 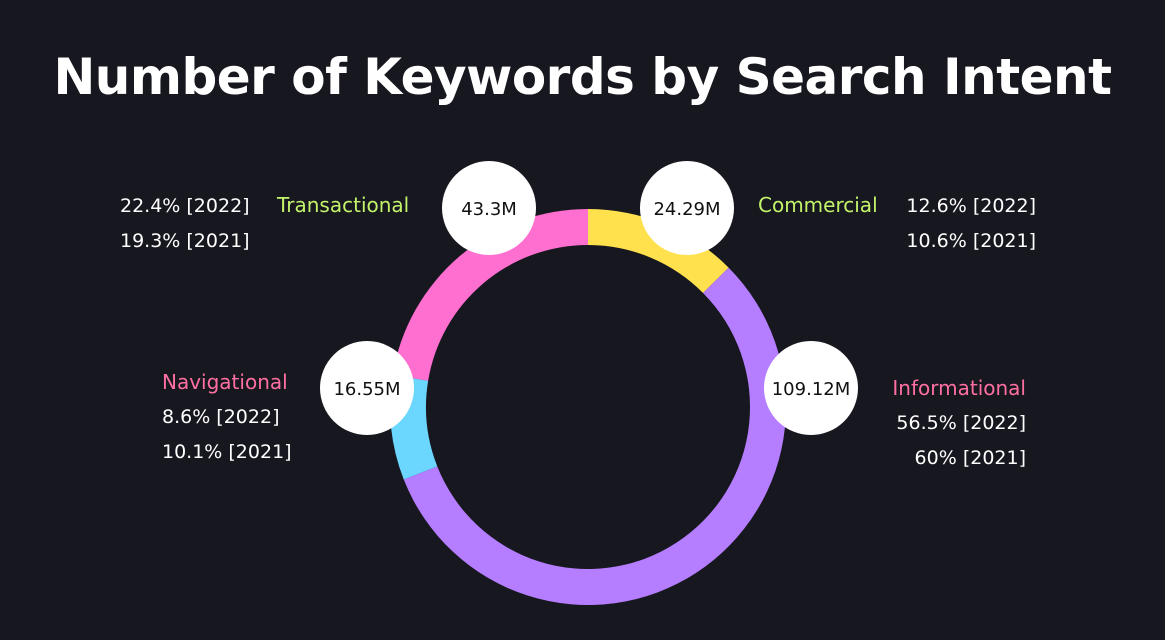 I want to click on legend-share-2021-informational: 60% [2021], so click(x=970, y=458).